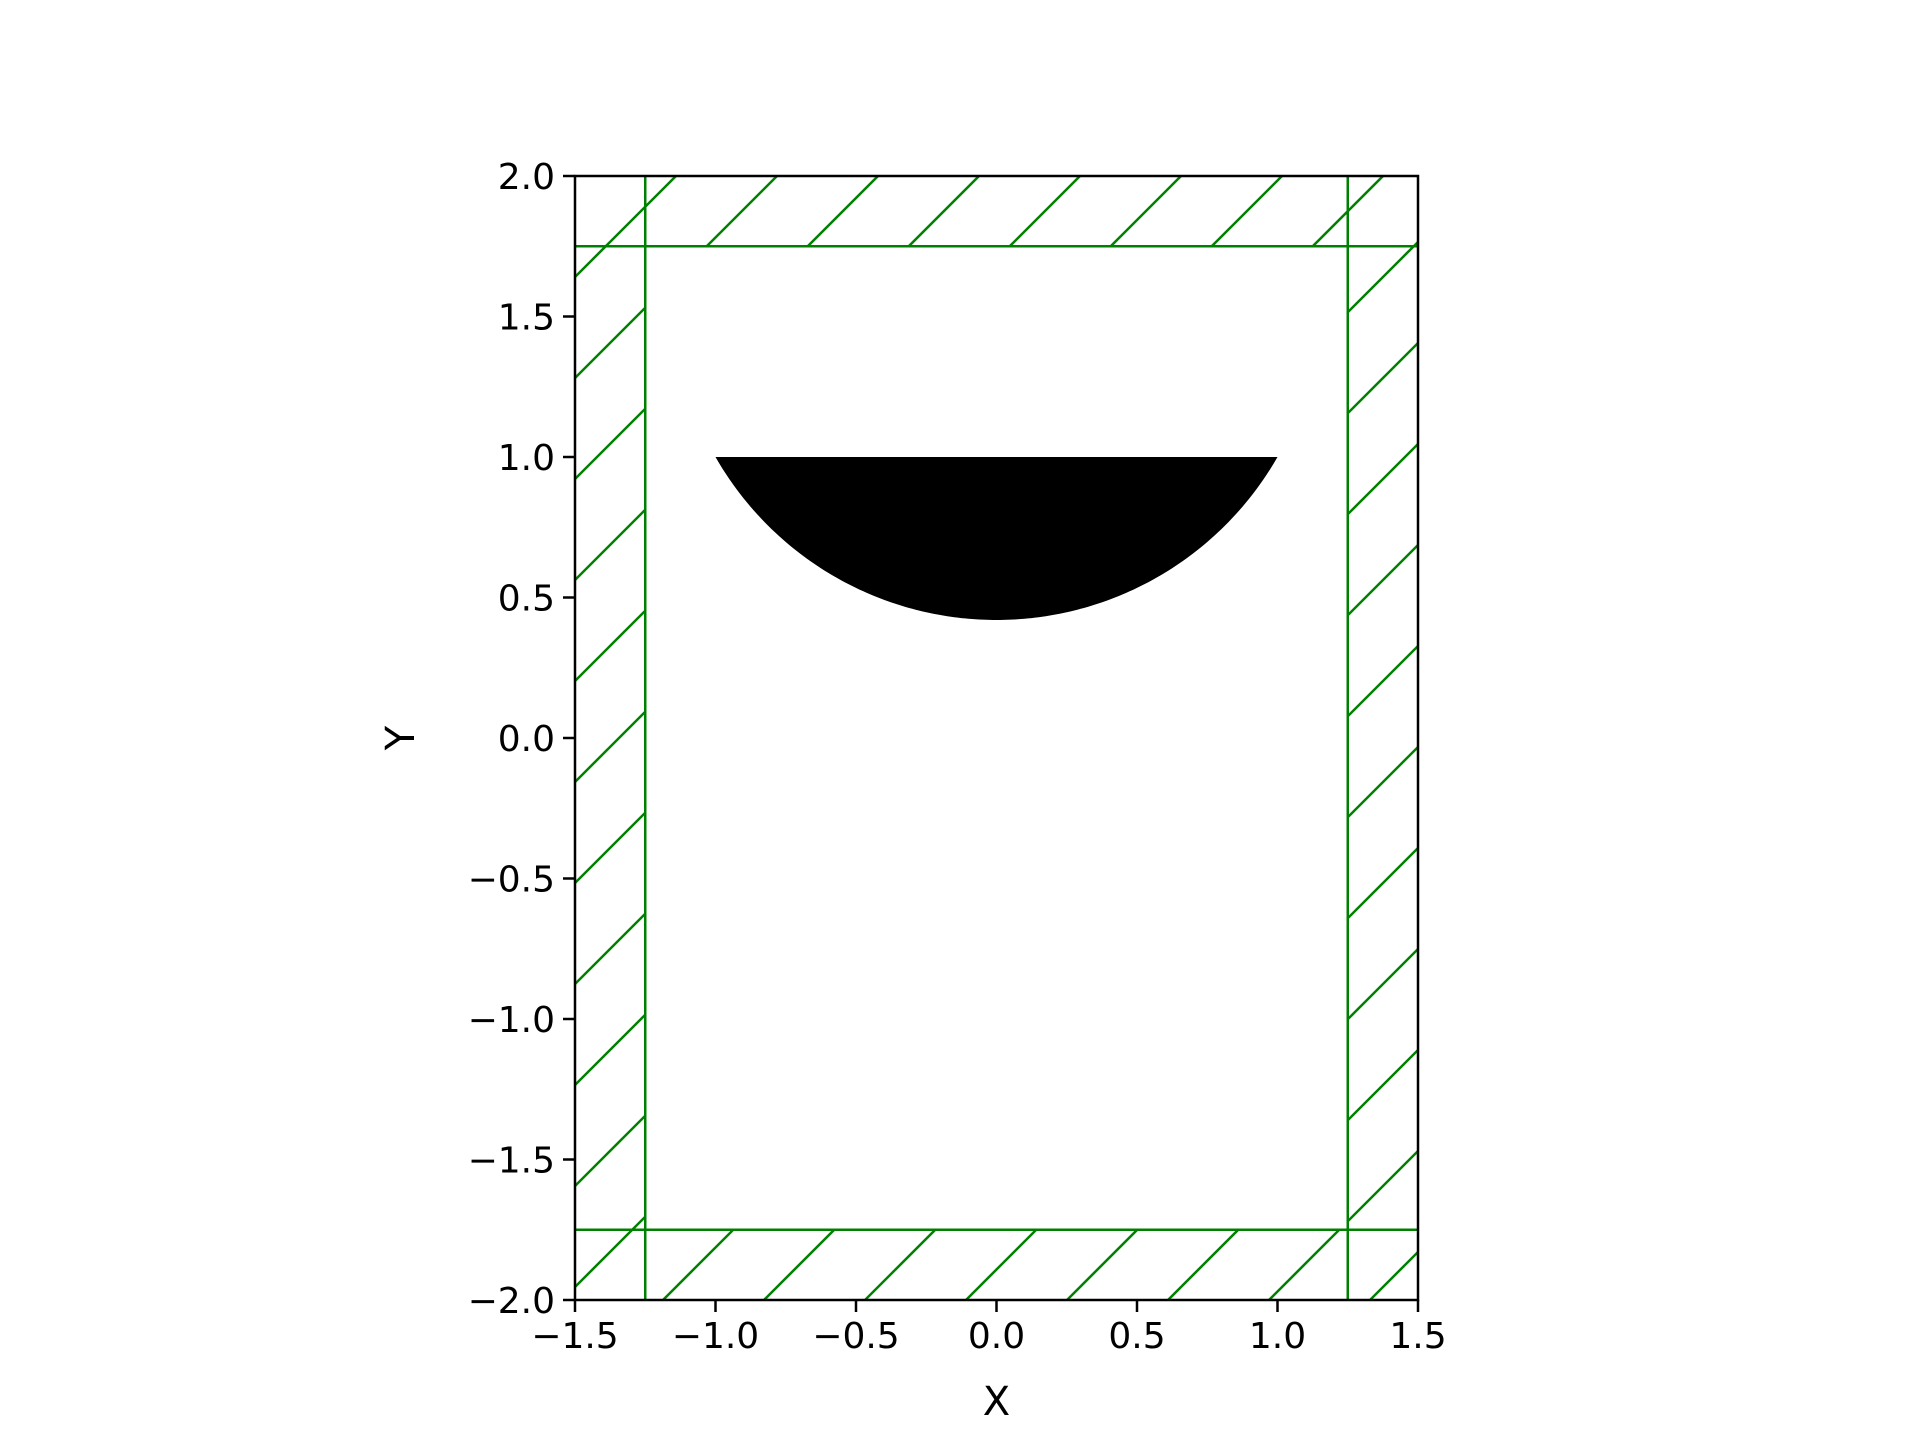 This screenshot has width=1920, height=1440. I want to click on x-tick-label: 1.5, so click(1417, 1336).